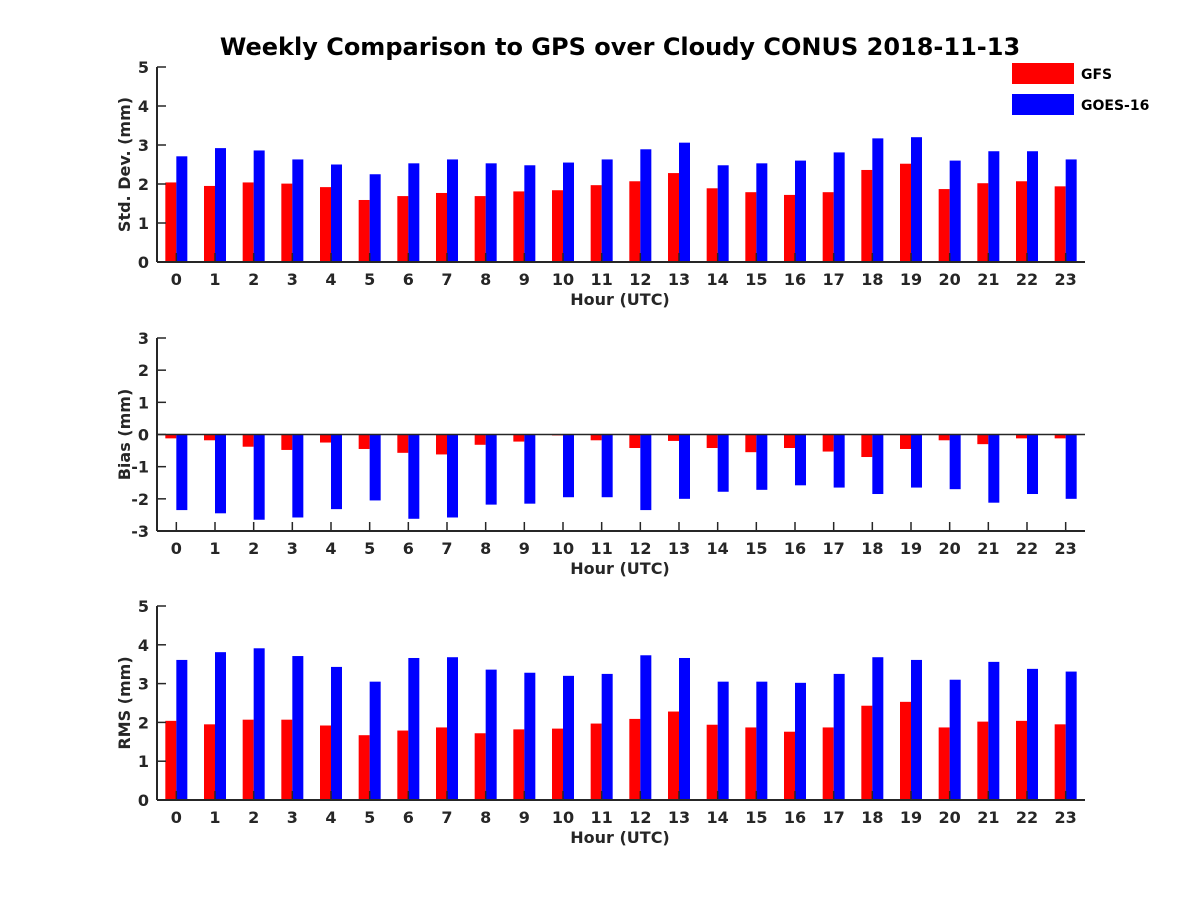  What do you see at coordinates (795, 548) in the screenshot?
I see `x-tick-label-bias: 16` at bounding box center [795, 548].